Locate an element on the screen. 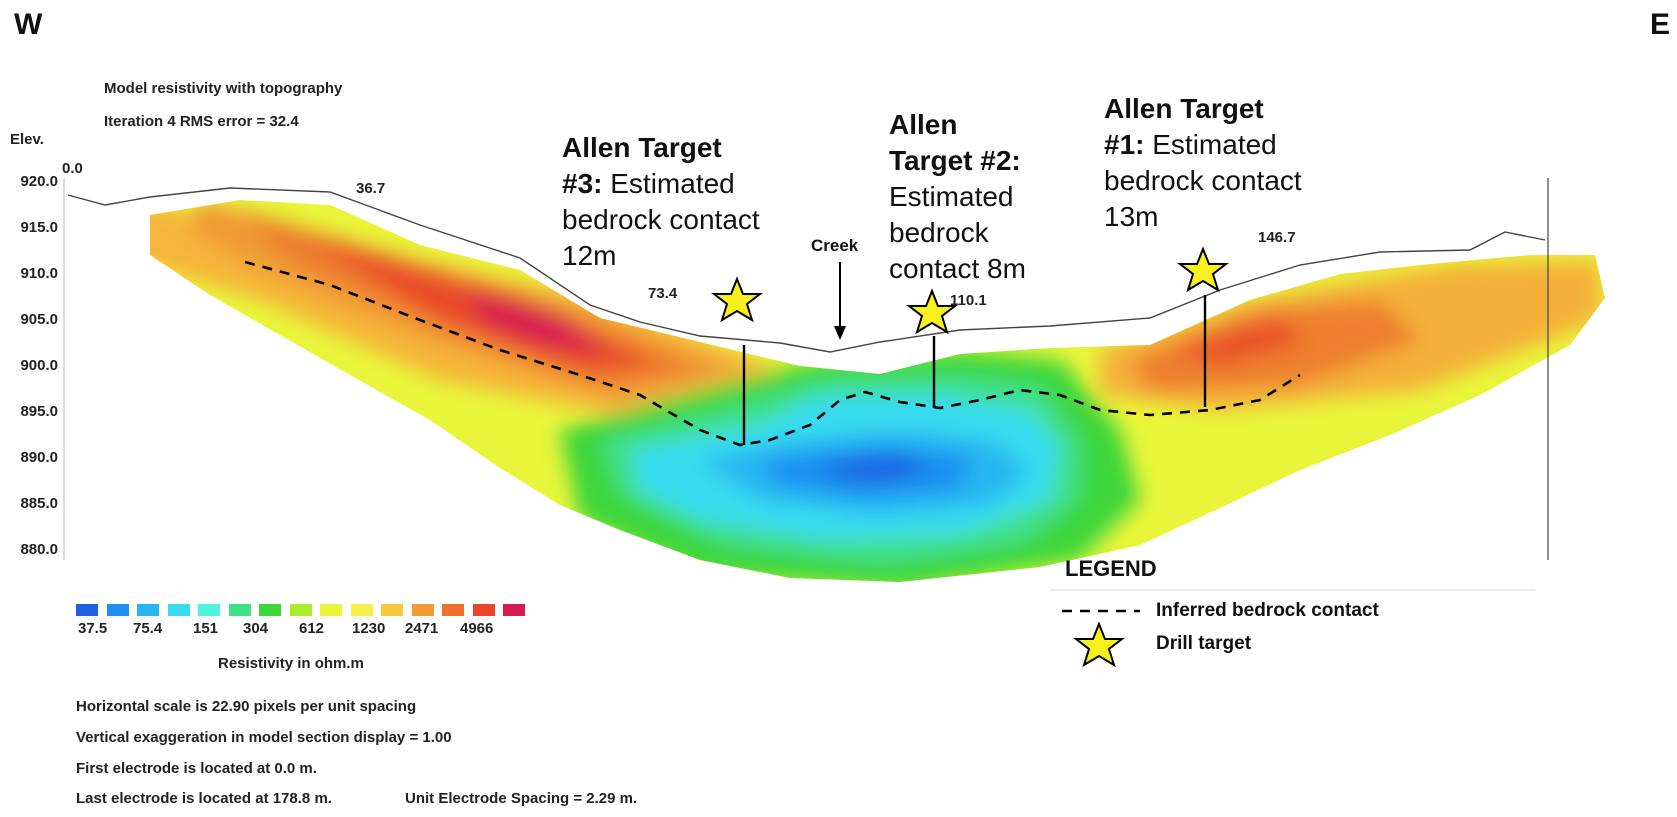  scale-value: 2471 is located at coordinates (422, 628).